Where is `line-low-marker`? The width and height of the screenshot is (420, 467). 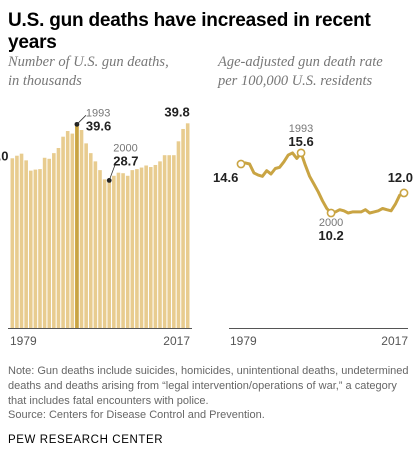
line-low-marker is located at coordinates (331, 213).